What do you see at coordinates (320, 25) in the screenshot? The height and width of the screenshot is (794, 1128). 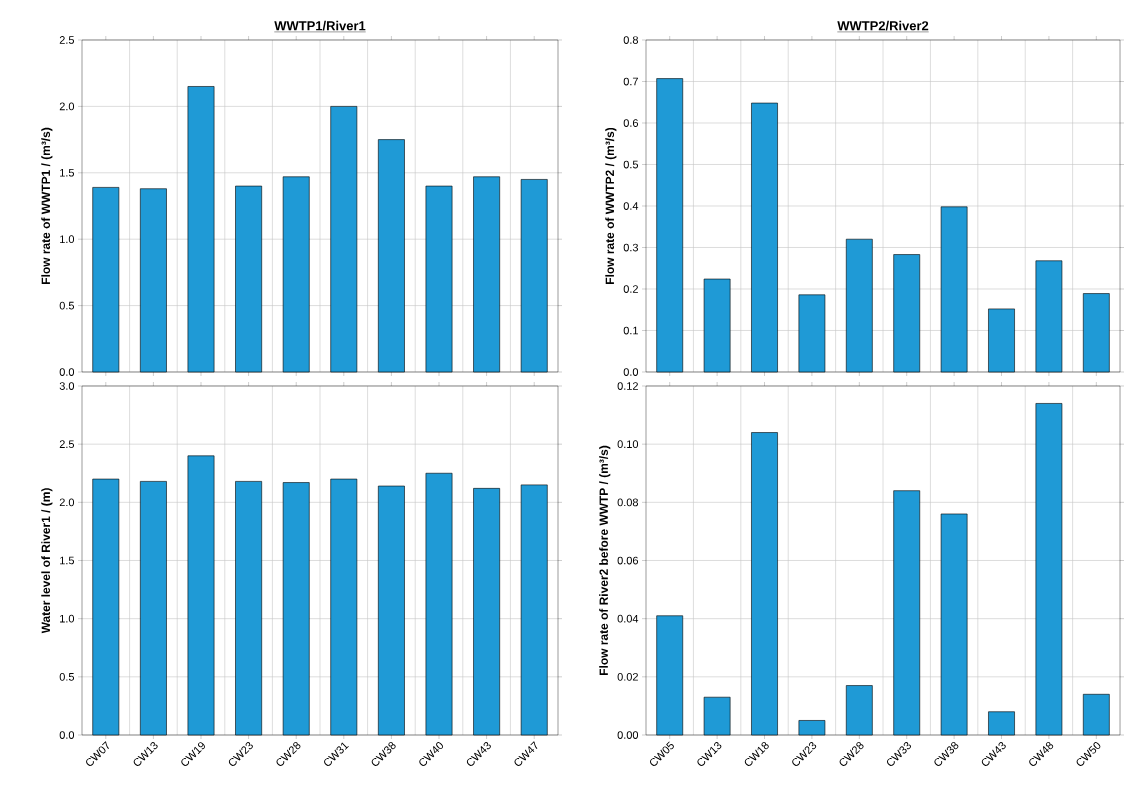 I see `chart-title: WWTP1/River1` at bounding box center [320, 25].